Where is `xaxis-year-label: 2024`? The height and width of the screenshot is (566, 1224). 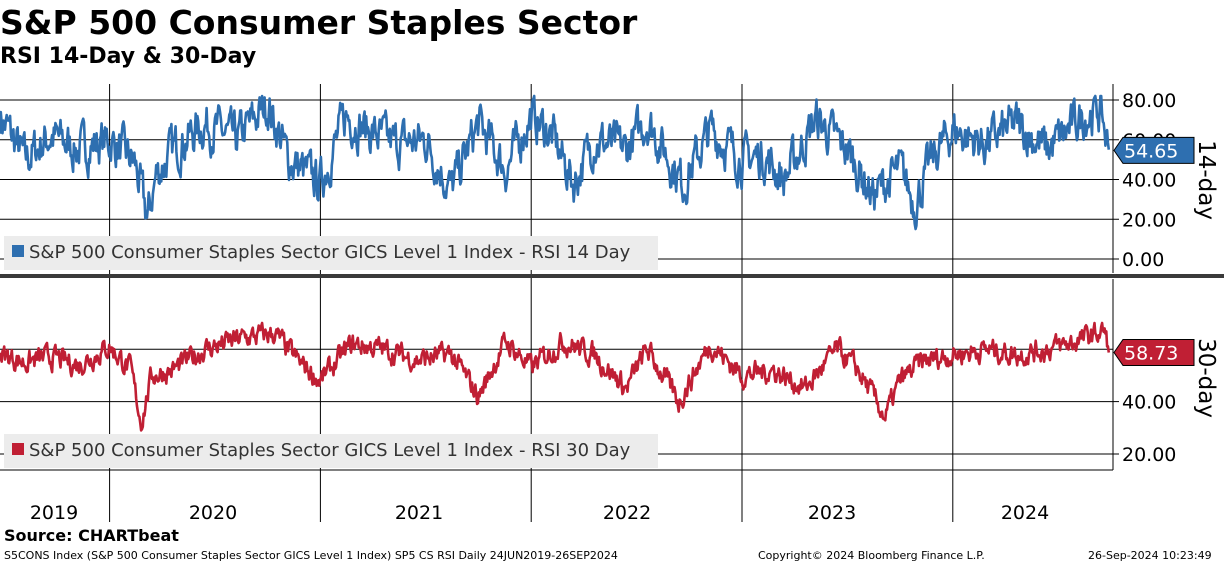 xaxis-year-label: 2024 is located at coordinates (1025, 513).